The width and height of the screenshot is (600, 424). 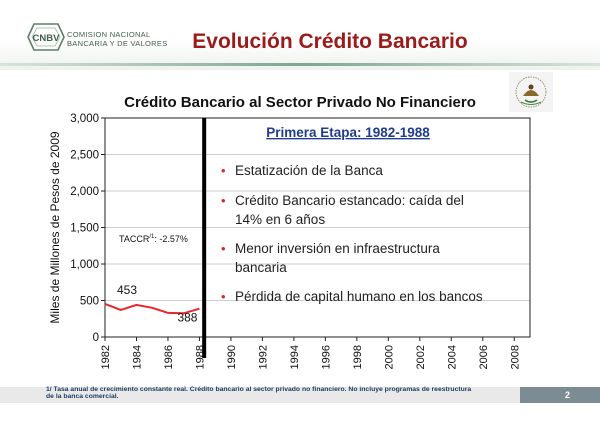 What do you see at coordinates (84, 192) in the screenshot?
I see `y-tick-label: 2,000` at bounding box center [84, 192].